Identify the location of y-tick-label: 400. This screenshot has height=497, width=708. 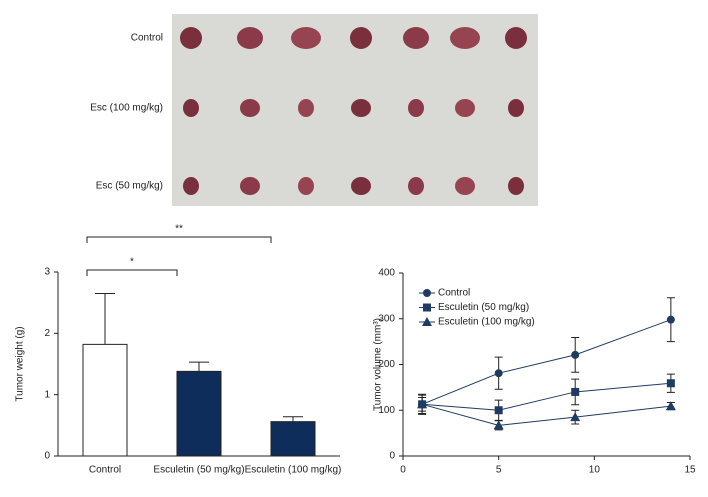
(386, 273).